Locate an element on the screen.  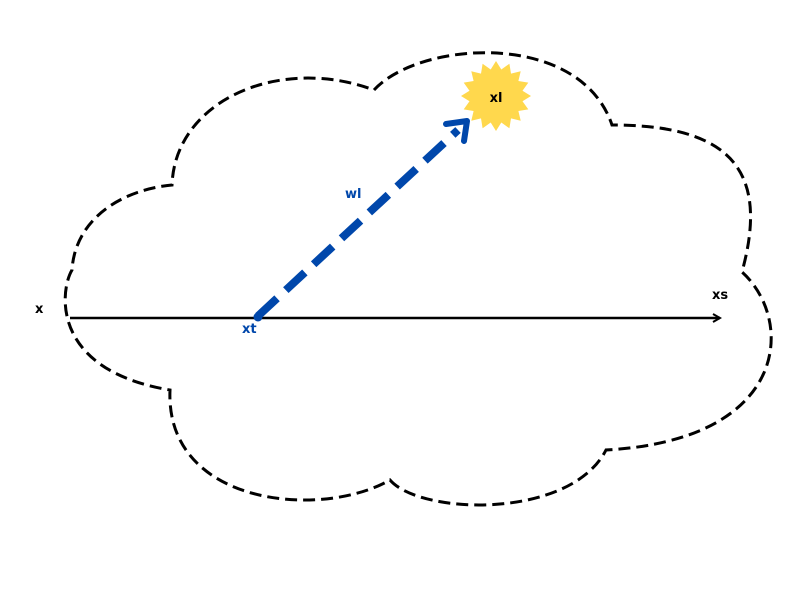
label-xs: xs is located at coordinates (720, 295).